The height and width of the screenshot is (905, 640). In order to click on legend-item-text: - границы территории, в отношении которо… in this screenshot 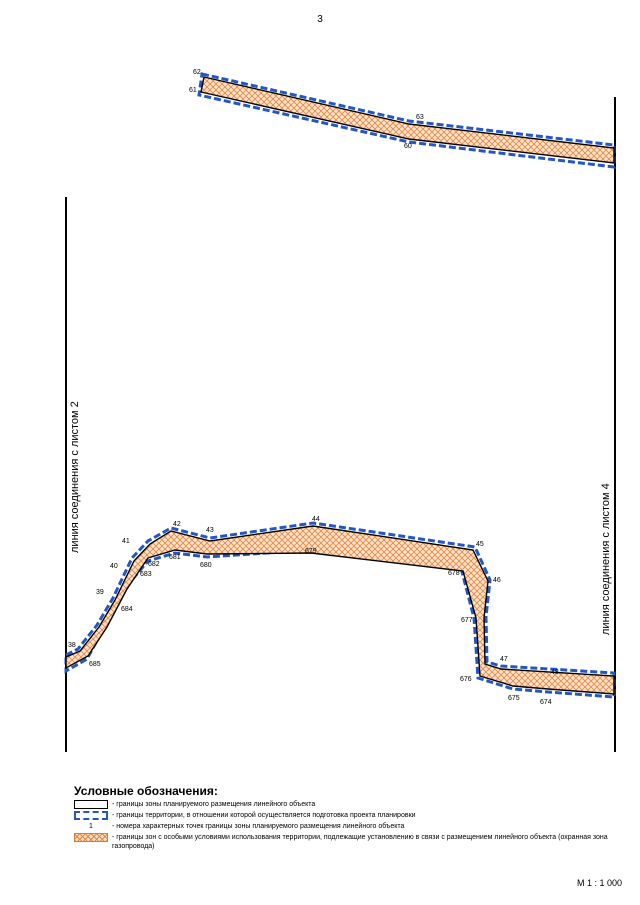, I will do `click(264, 815)`.